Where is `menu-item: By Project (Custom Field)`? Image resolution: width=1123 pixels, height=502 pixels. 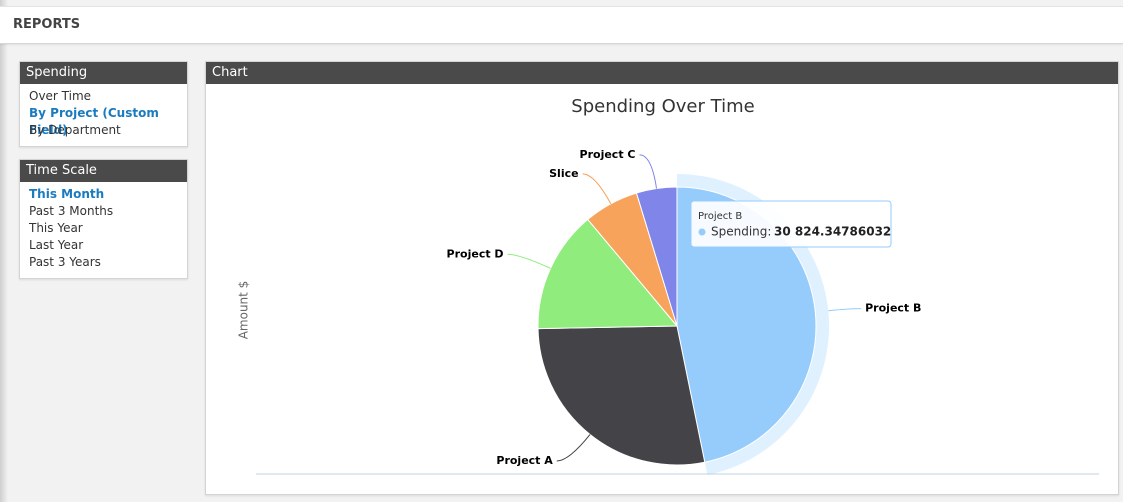 menu-item: By Project (Custom Field) is located at coordinates (94, 121).